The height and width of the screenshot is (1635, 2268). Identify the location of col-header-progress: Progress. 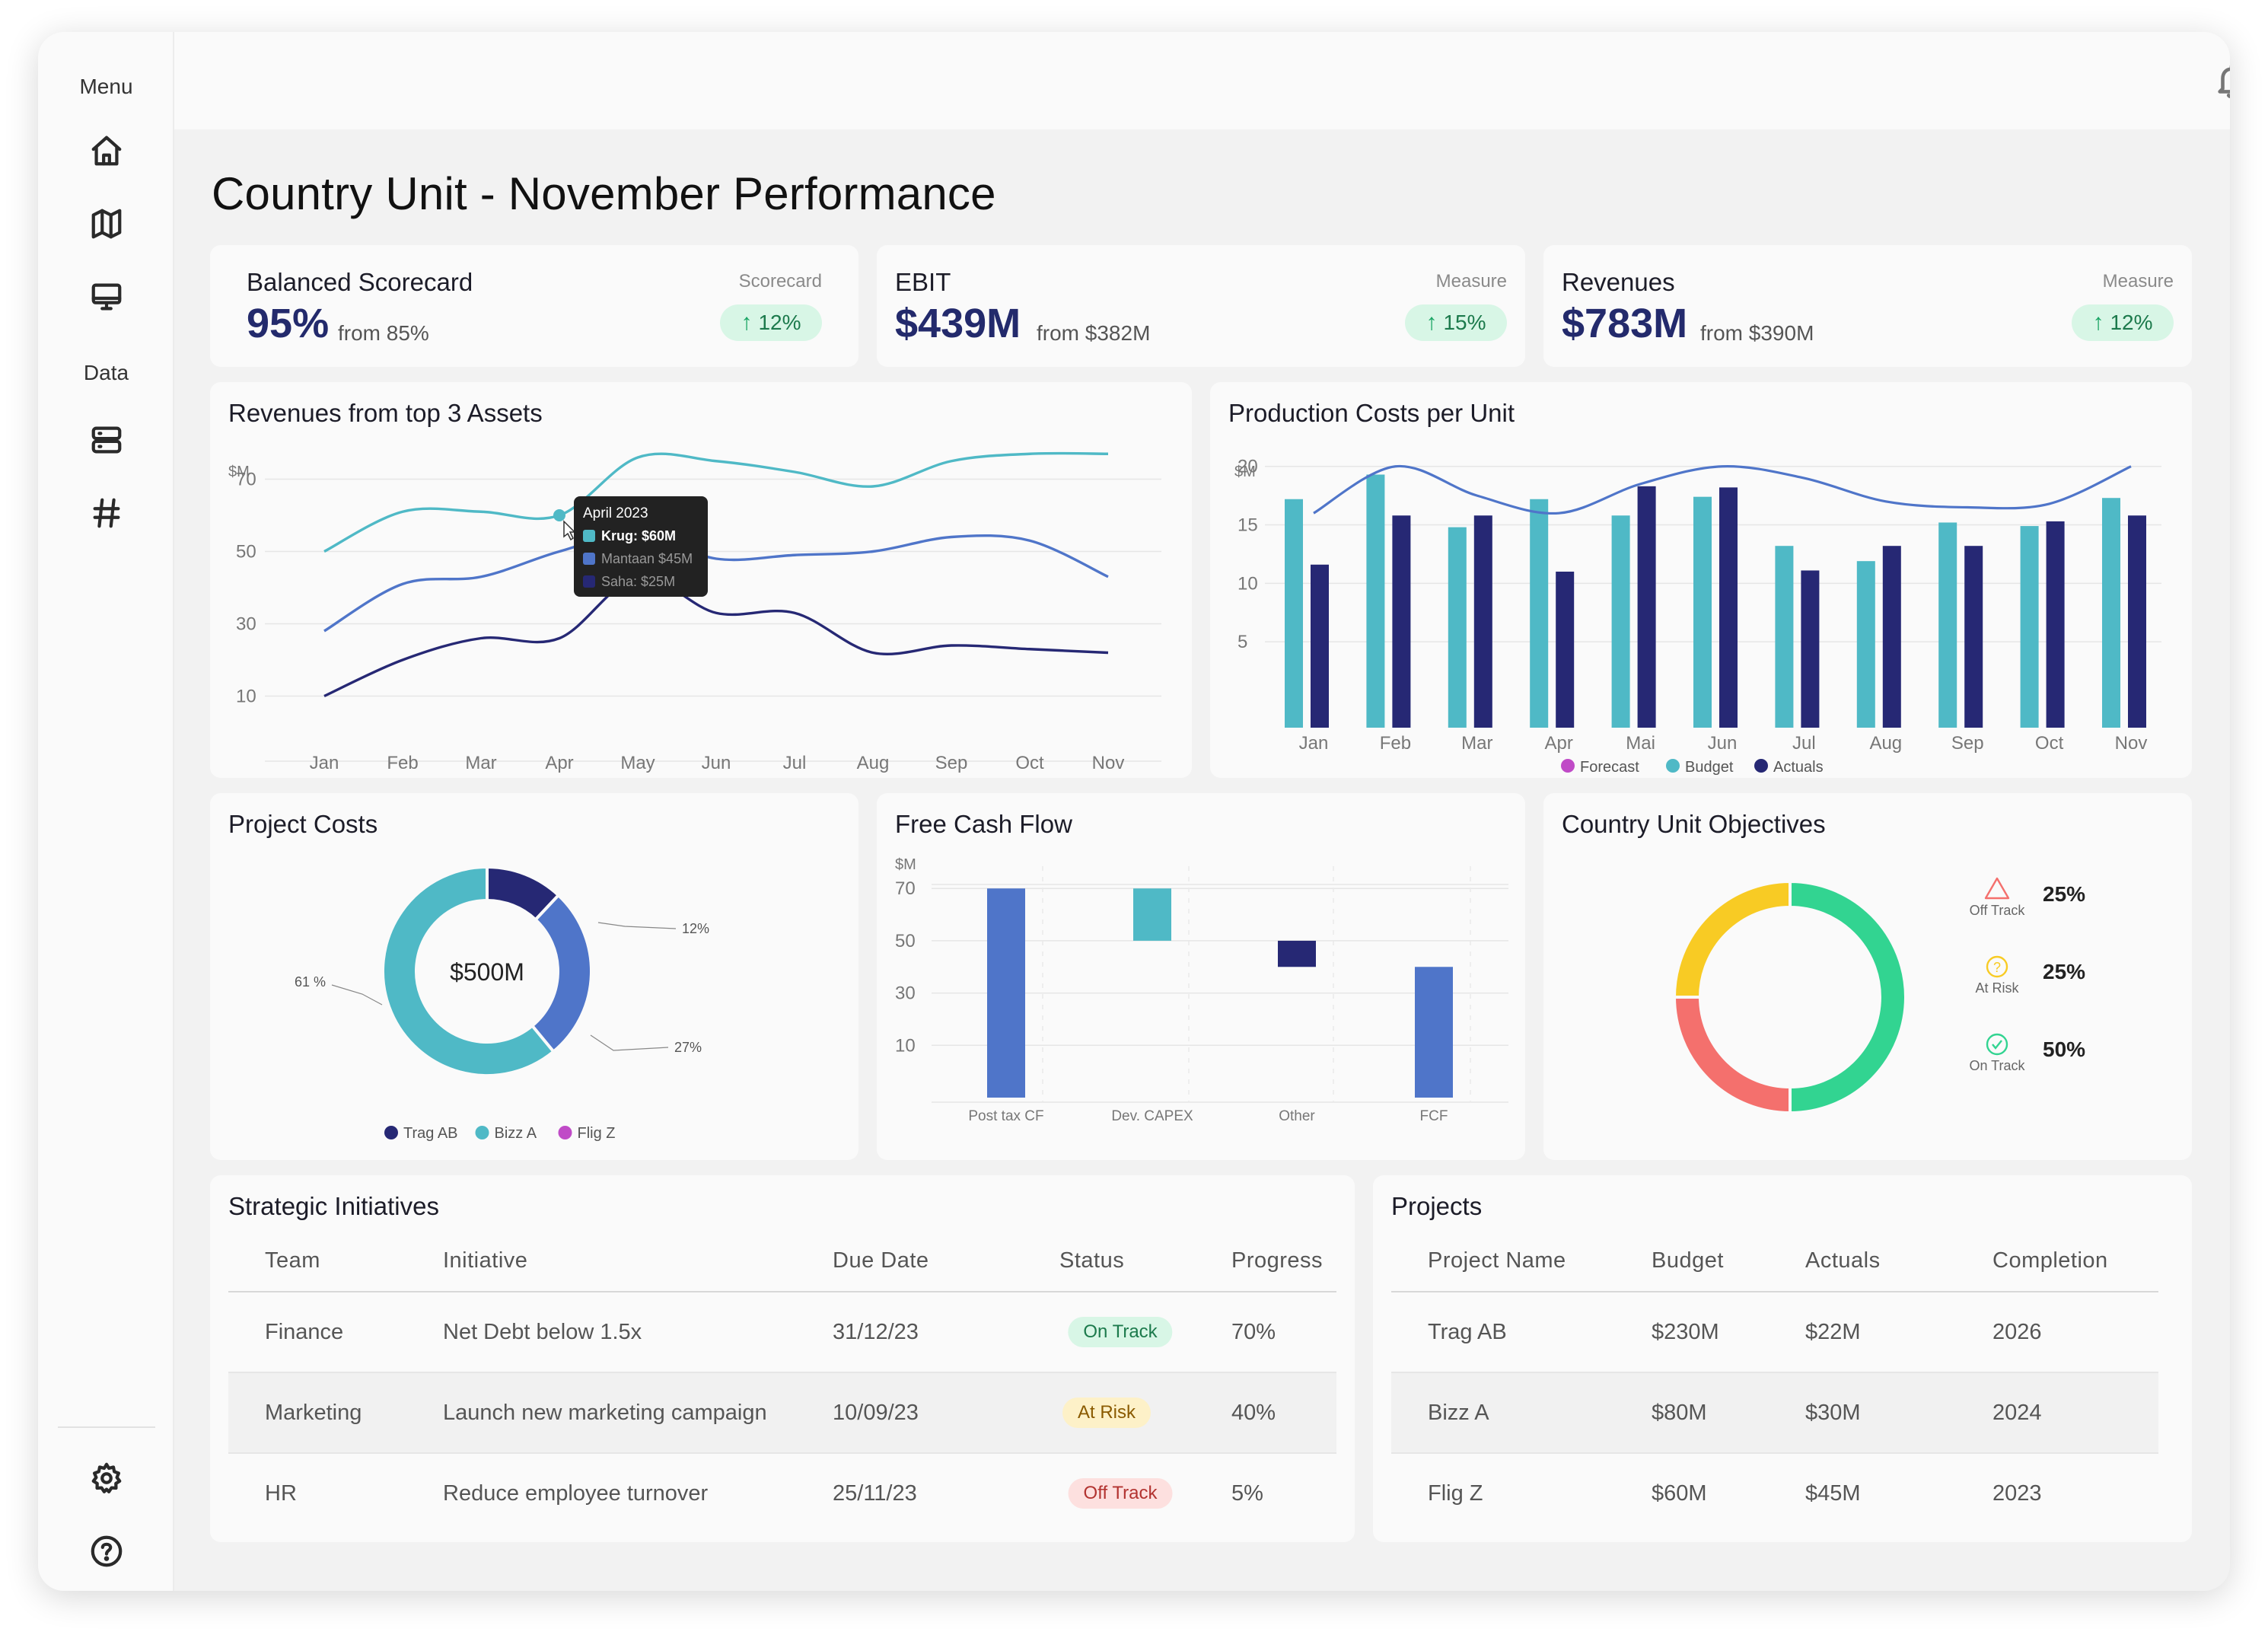
(1277, 1260).